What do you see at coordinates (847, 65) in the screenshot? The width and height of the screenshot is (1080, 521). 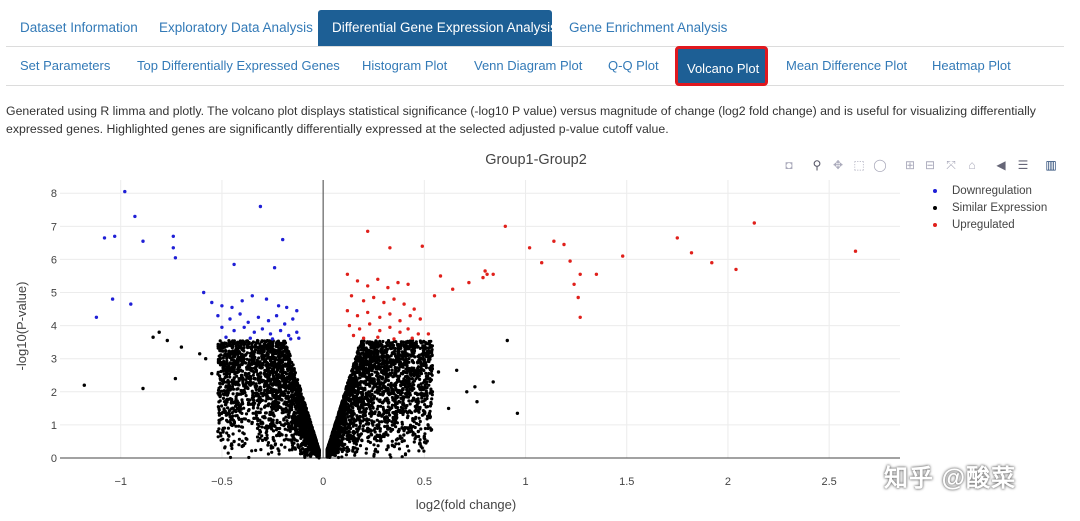 I see `subtab-mean-difference-plot: Mean Difference Plot` at bounding box center [847, 65].